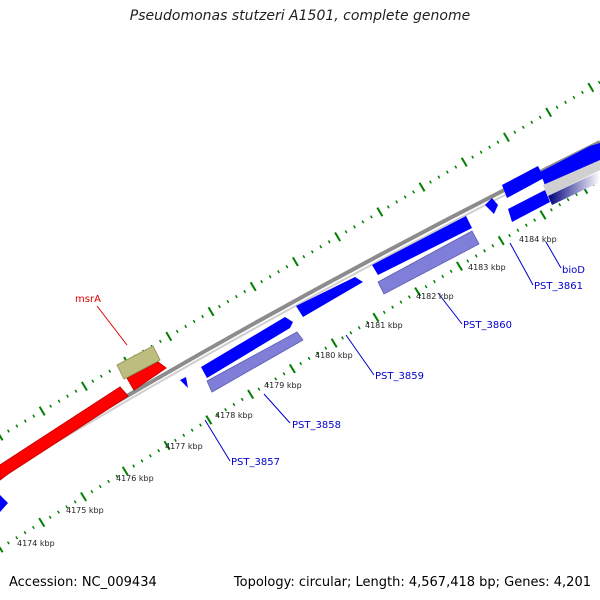 Image resolution: width=600 pixels, height=600 pixels. I want to click on cds-pst-3858-reverse, so click(255, 362).